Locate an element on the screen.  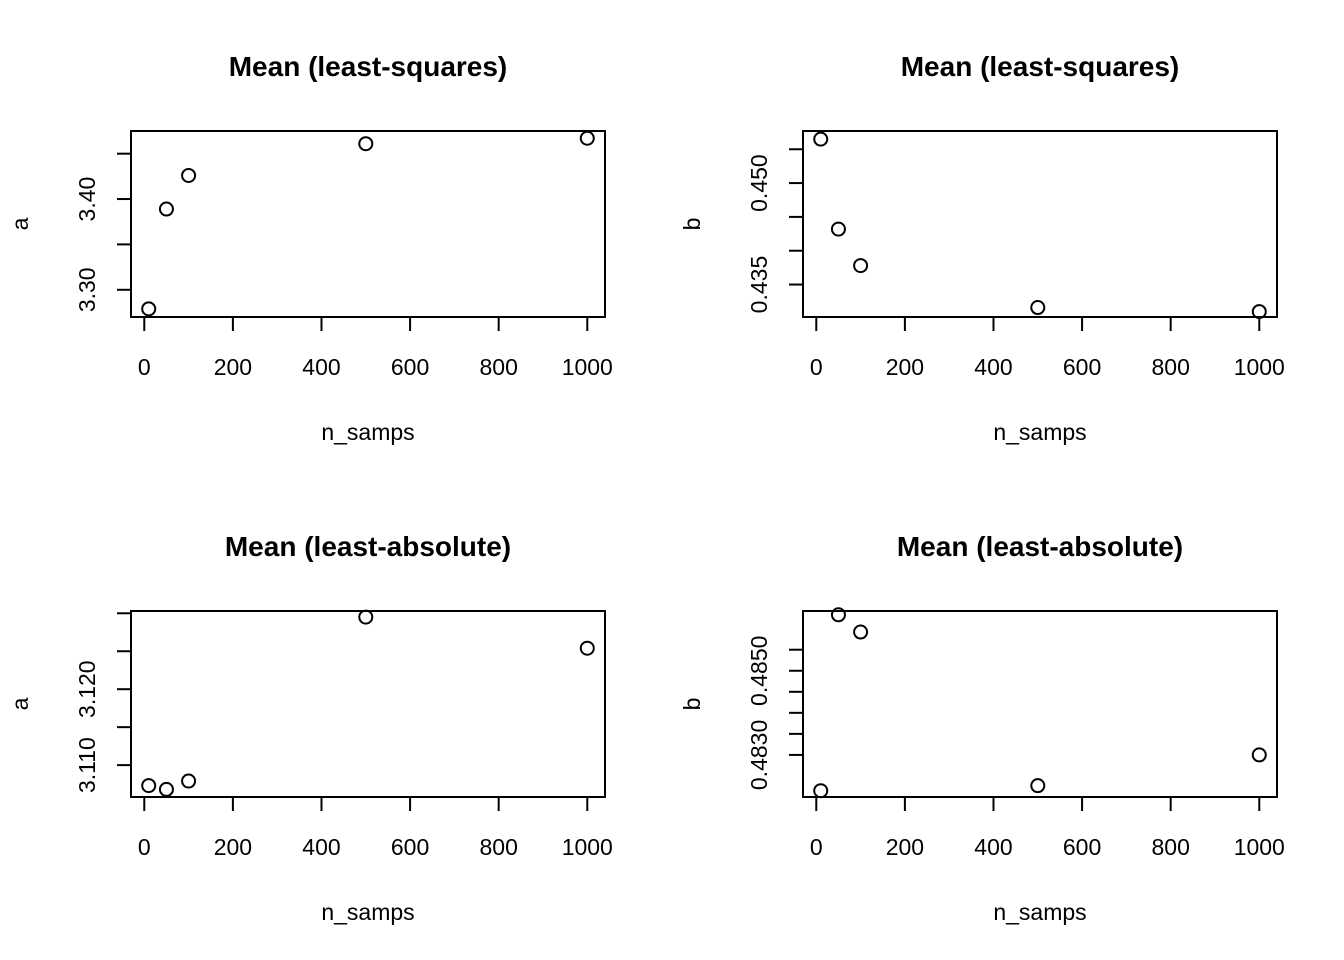
y-tick-label: 3.30 is located at coordinates (87, 289).